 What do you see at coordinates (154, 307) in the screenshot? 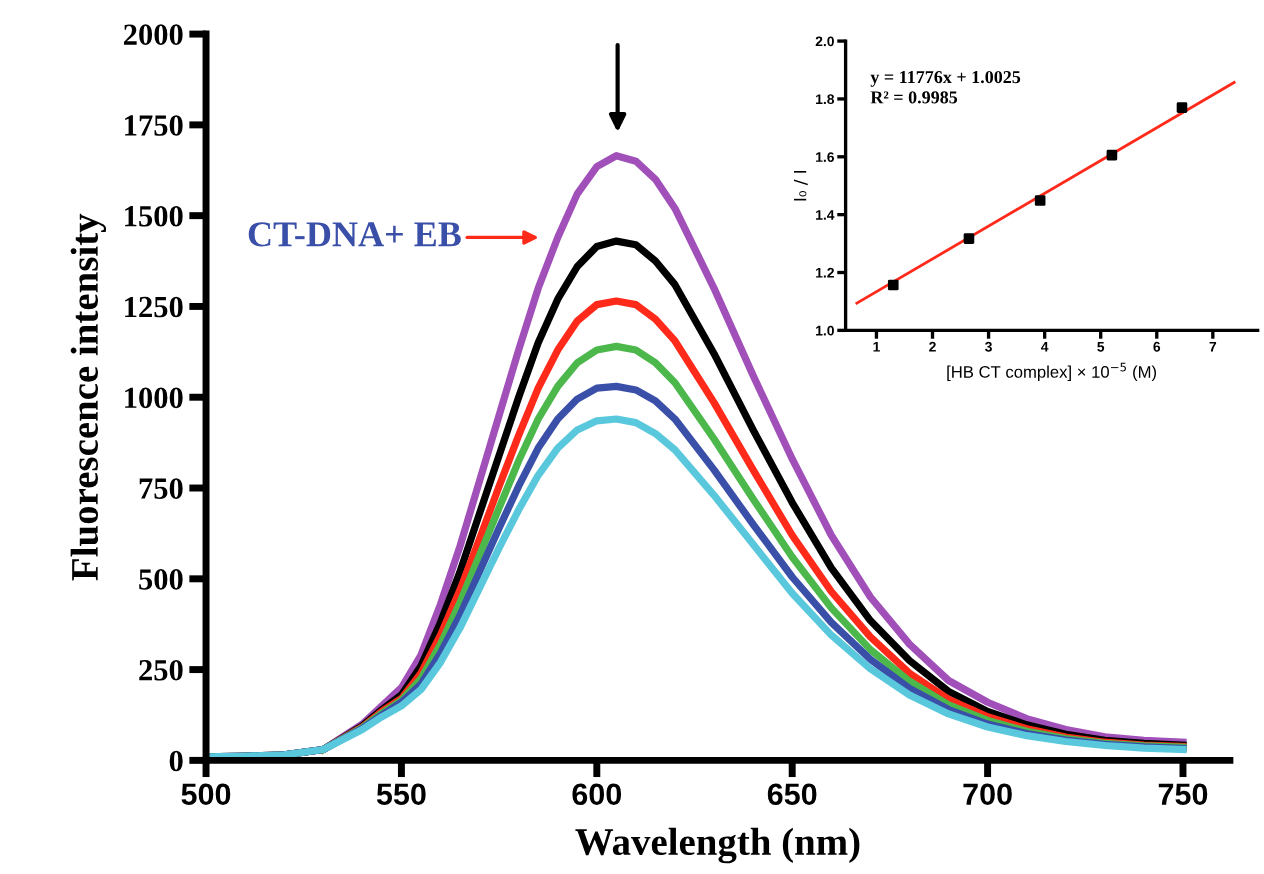
I see `y-tick-label: 1250` at bounding box center [154, 307].